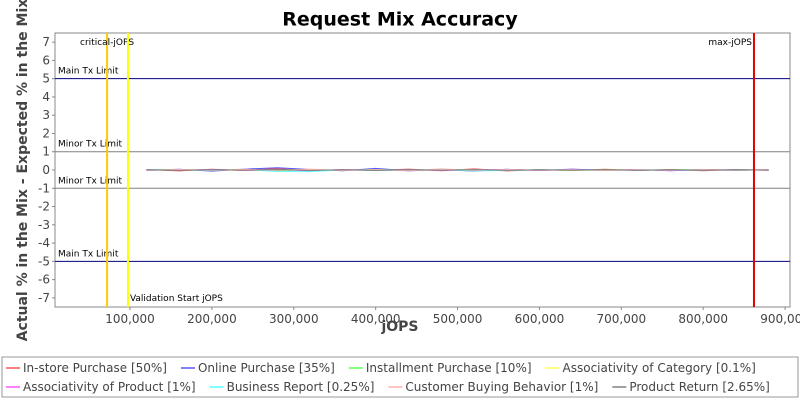 The image size is (800, 400). I want to click on y-tick-label: 7, so click(46, 42).